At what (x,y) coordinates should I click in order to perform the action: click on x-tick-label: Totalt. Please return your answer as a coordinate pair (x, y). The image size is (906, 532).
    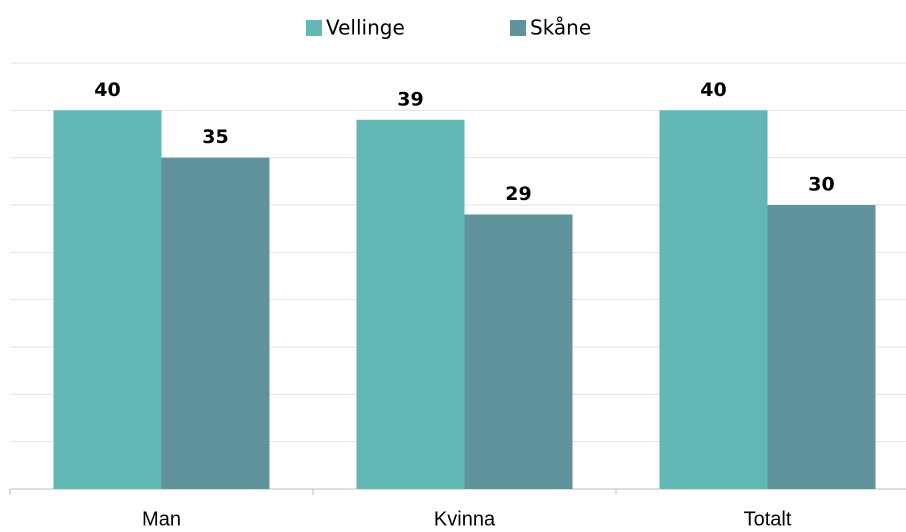
    Looking at the image, I should click on (768, 519).